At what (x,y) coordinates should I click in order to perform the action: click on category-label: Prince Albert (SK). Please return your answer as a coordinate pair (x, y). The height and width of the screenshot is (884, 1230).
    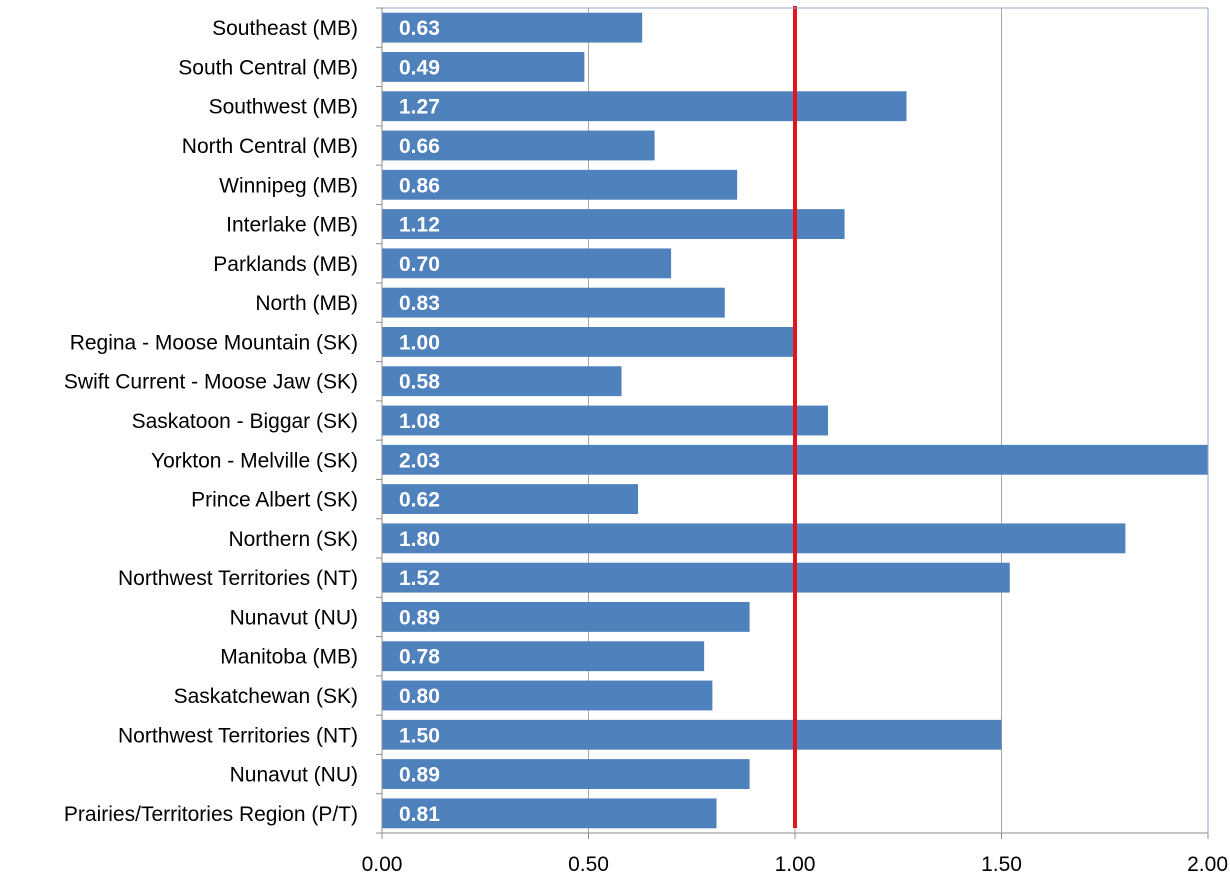
    Looking at the image, I should click on (274, 500).